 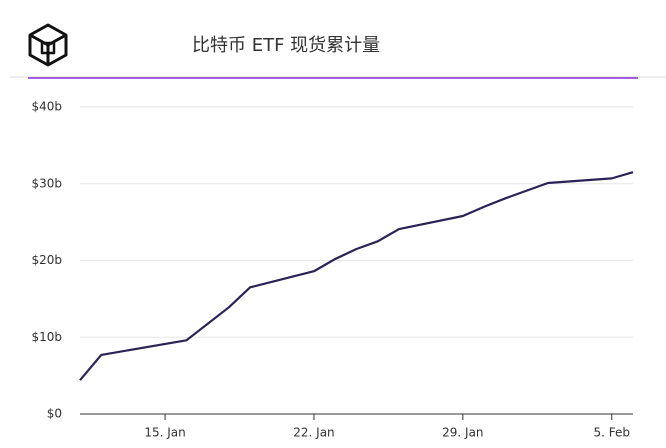 What do you see at coordinates (286, 45) in the screenshot?
I see `chart-title: 比特币 ETF 现货累计量` at bounding box center [286, 45].